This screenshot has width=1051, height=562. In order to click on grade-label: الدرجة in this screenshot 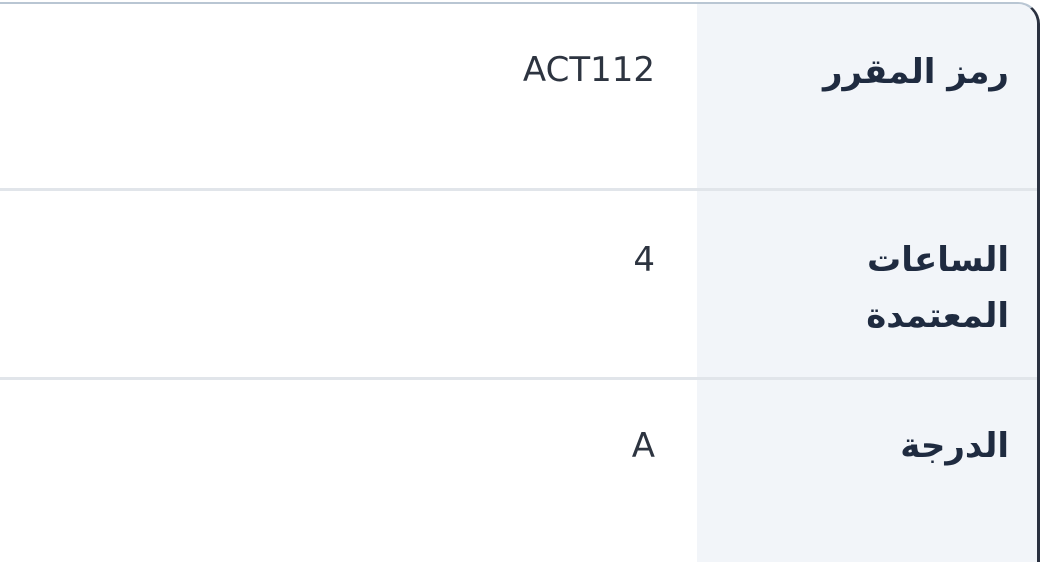, I will do `click(954, 446)`.